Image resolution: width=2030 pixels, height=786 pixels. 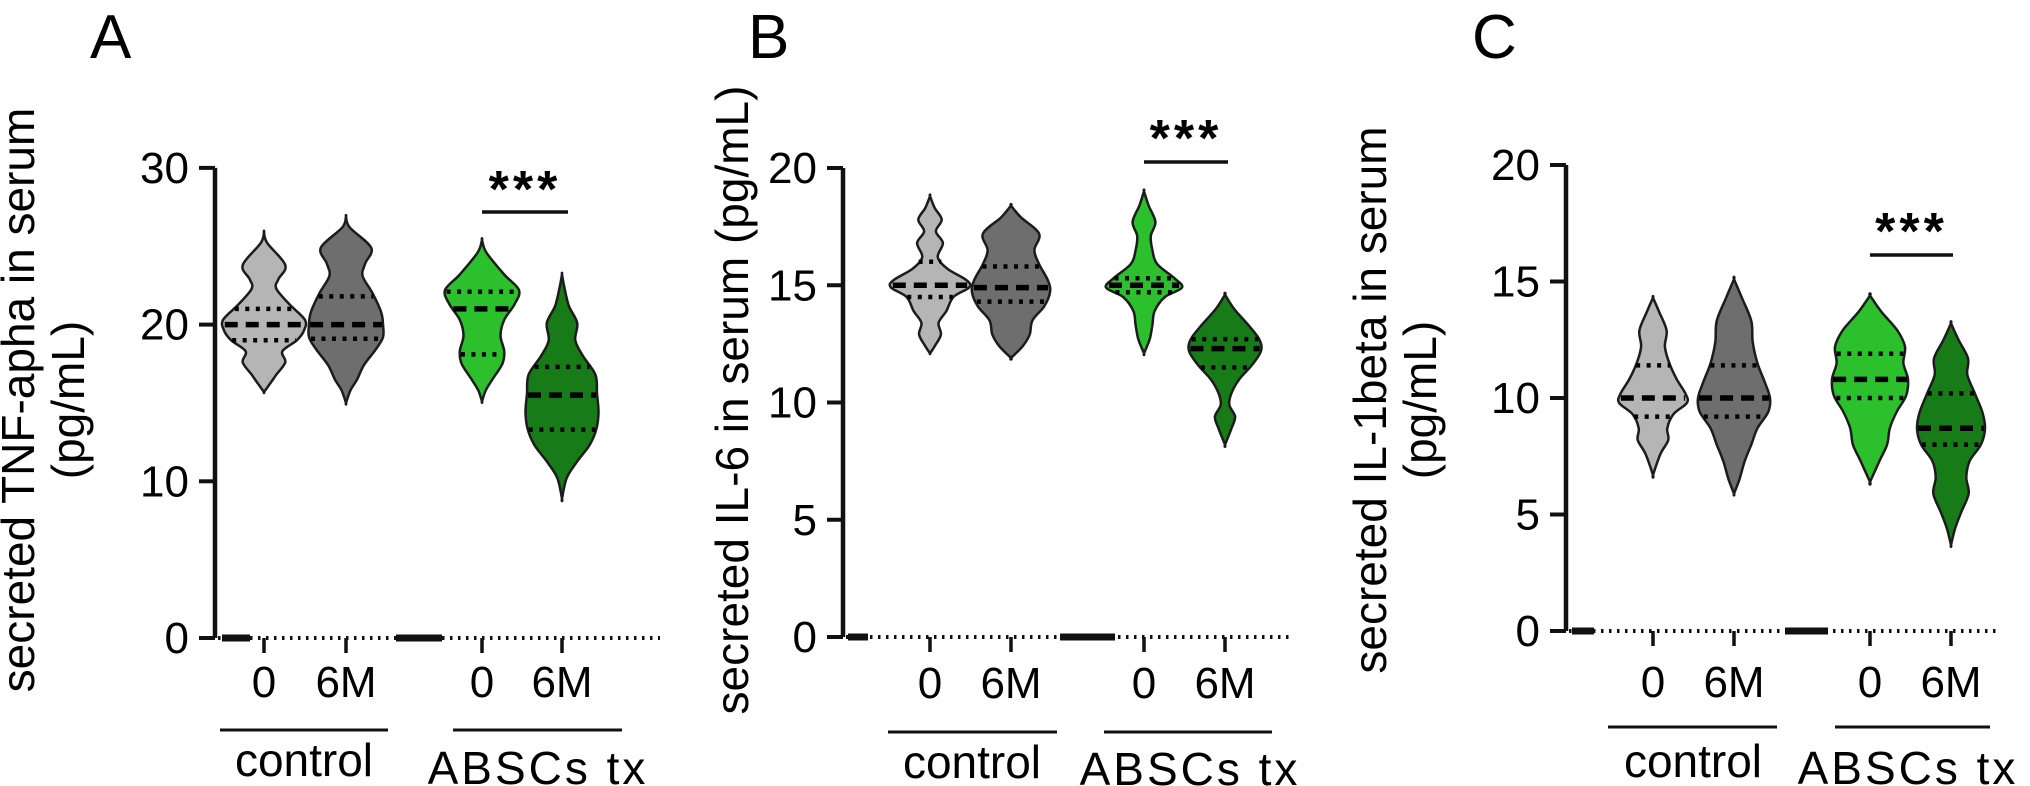 What do you see at coordinates (768, 37) in the screenshot?
I see `panel-letter-b: B` at bounding box center [768, 37].